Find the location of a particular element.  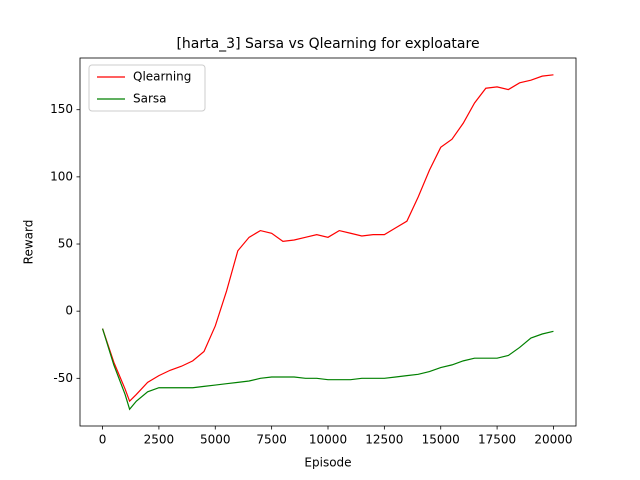

y-tick-label: 150 is located at coordinates (61, 109).